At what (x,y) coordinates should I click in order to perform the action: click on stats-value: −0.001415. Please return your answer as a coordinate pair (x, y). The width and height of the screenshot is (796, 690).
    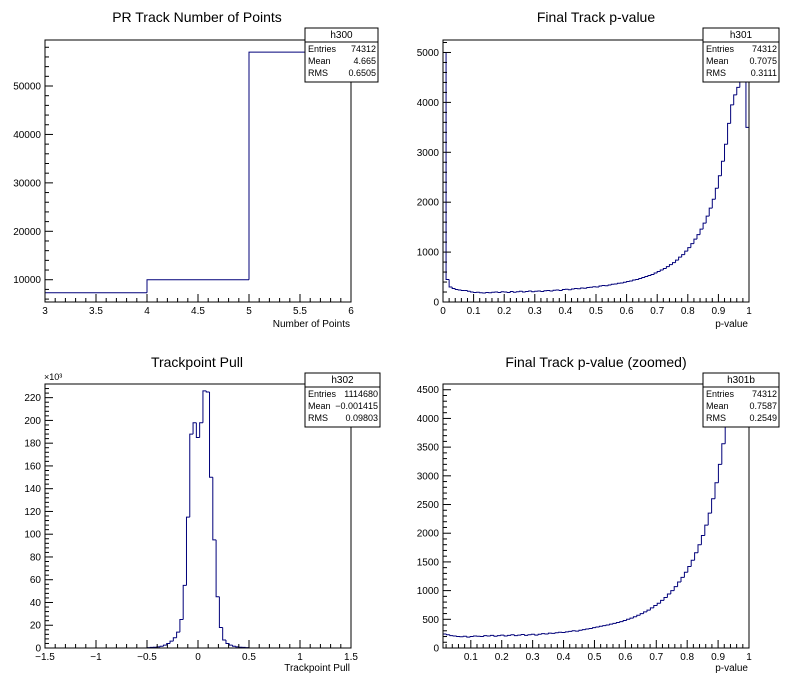
    Looking at the image, I should click on (356, 406).